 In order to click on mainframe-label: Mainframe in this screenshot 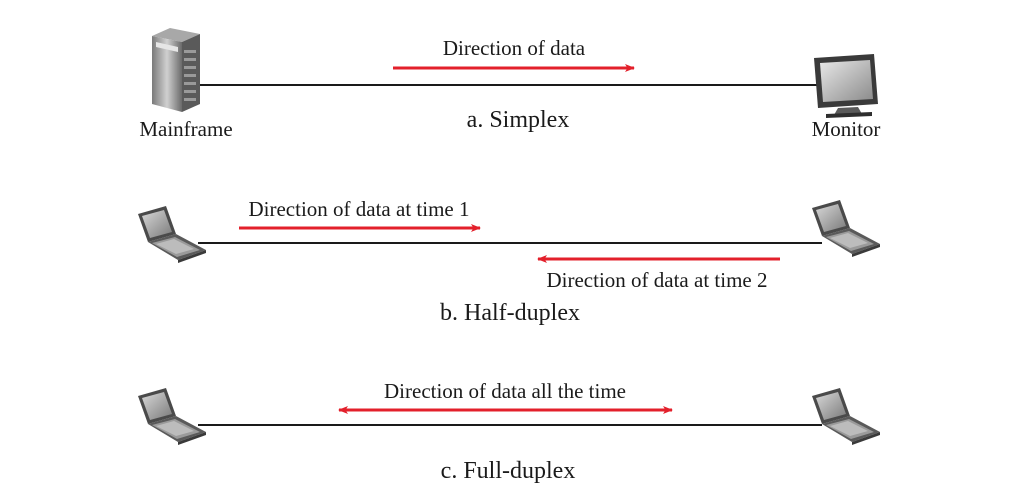, I will do `click(185, 129)`.